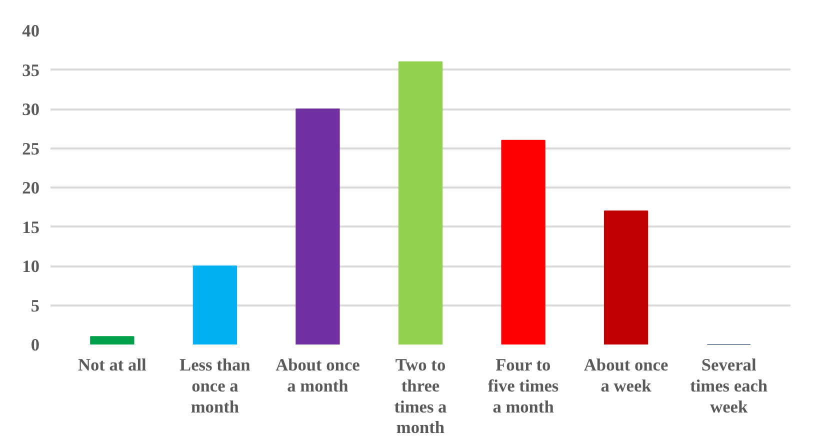  Describe the element at coordinates (523, 386) in the screenshot. I see `x-tick-label: Four to five times a month` at that location.